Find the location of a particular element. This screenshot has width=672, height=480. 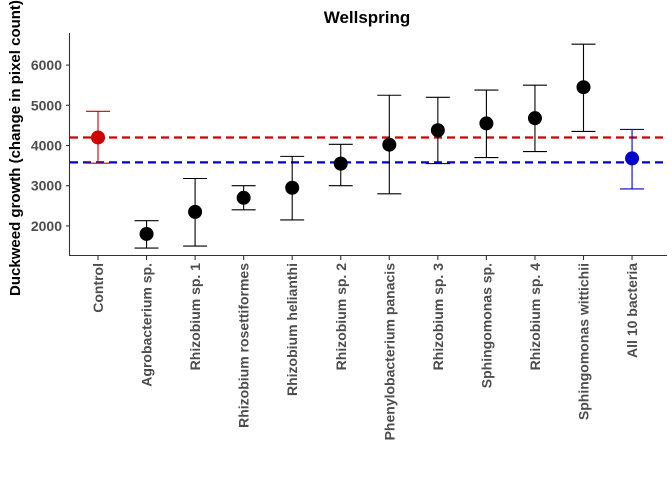

y-axis-label: Duckweed growth (change in pixel count) is located at coordinates (15, 148).